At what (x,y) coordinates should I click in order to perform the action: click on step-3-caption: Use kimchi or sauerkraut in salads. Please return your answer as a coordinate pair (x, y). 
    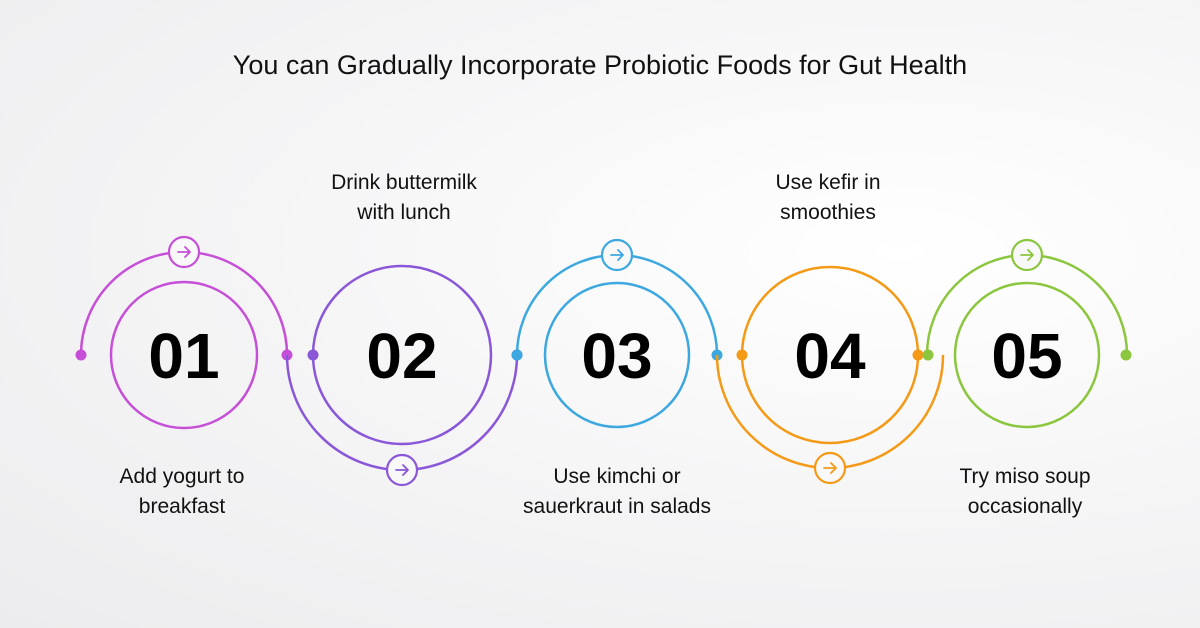
    Looking at the image, I should click on (617, 492).